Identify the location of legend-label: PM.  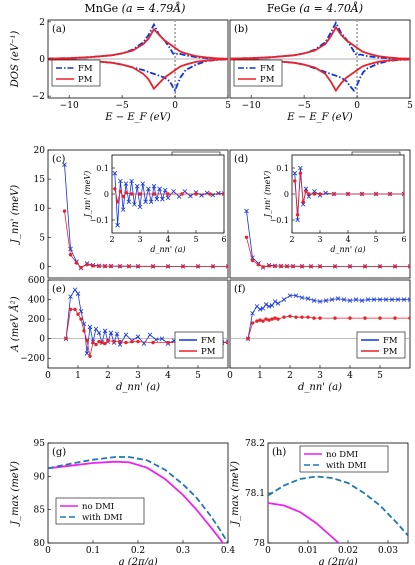
(267, 80).